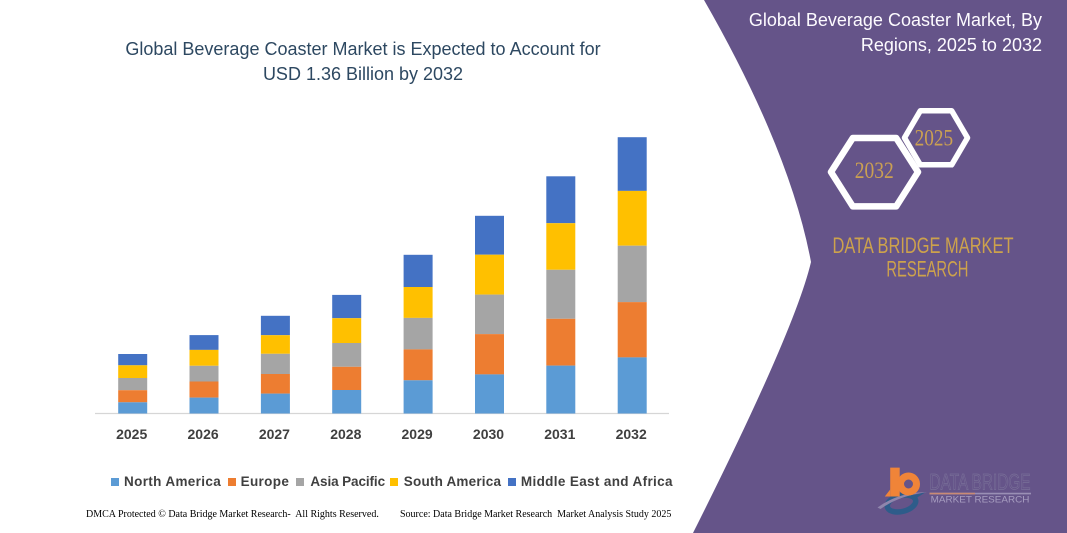 The image size is (1067, 533). I want to click on svg-text: DATA BRIDGE, so click(980, 481).